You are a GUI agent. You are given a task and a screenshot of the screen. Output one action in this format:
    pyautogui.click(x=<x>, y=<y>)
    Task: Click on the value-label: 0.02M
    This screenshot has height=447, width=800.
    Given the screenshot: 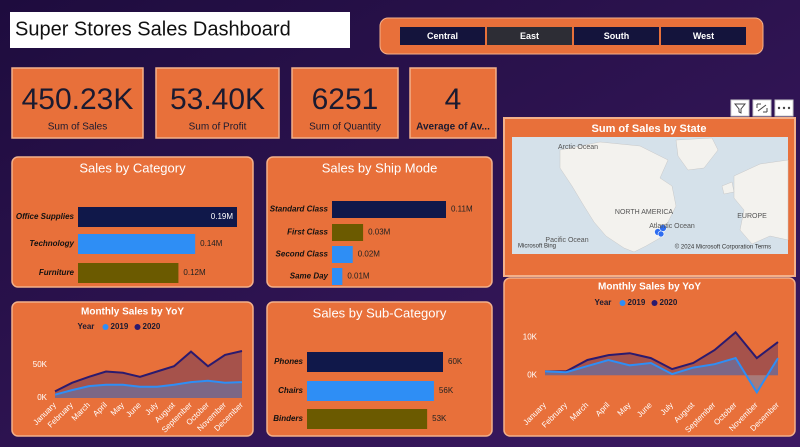 What is the action you would take?
    pyautogui.click(x=369, y=254)
    